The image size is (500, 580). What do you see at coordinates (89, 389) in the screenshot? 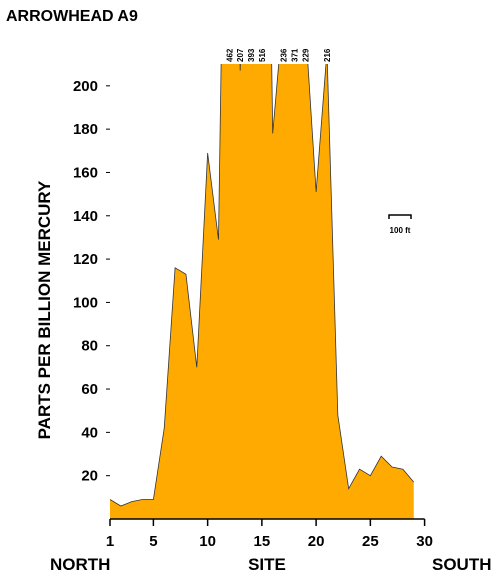
I see `y-tick-label: 60` at bounding box center [89, 389].